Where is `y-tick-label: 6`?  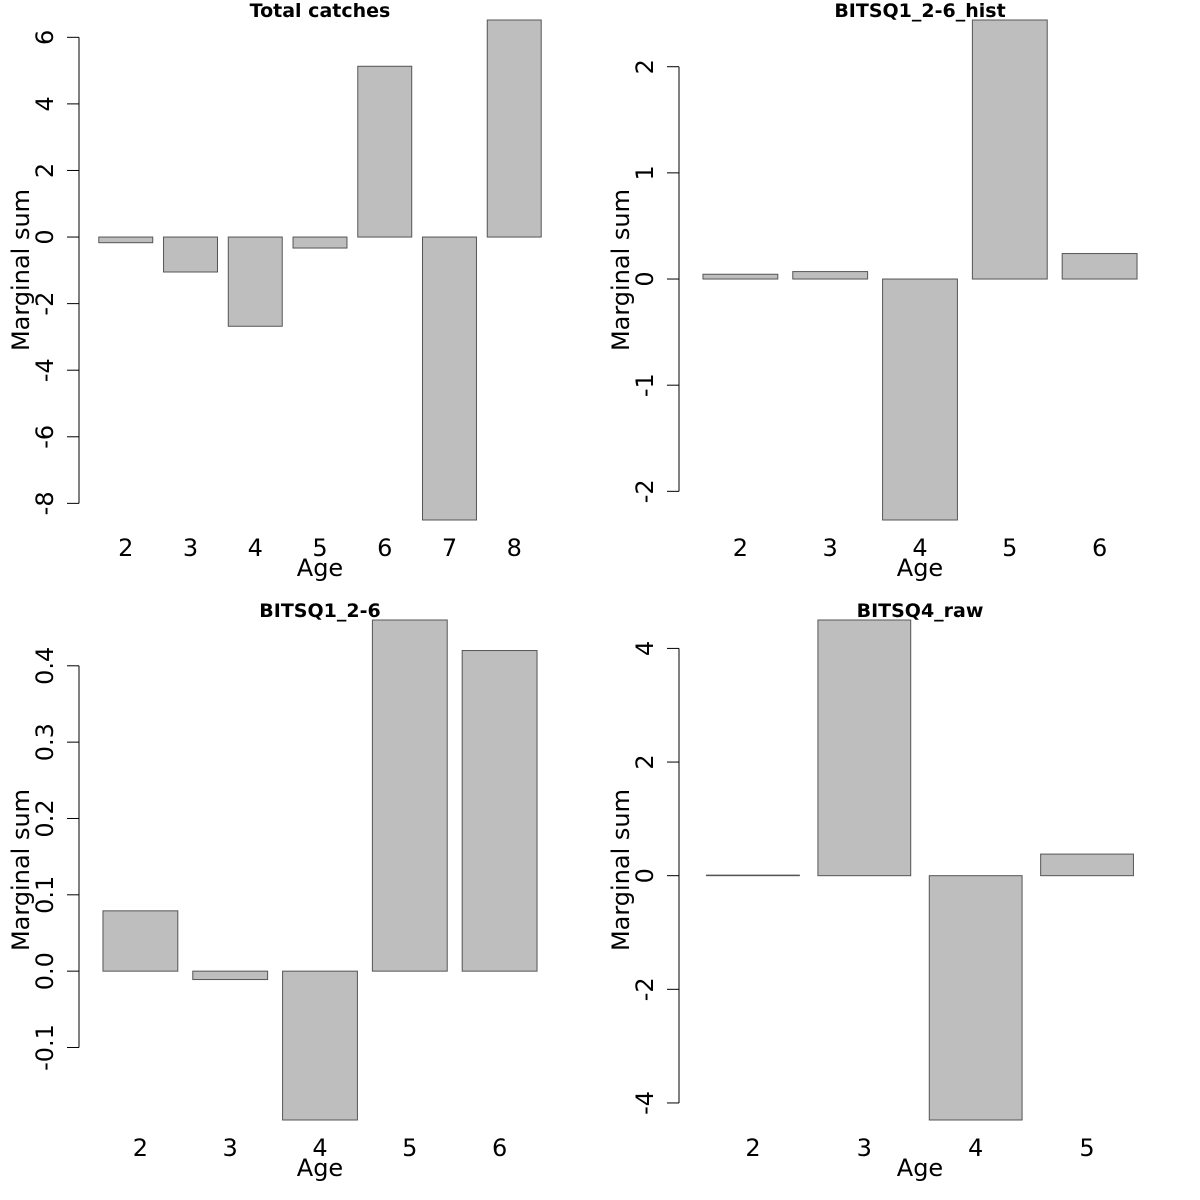 y-tick-label: 6 is located at coordinates (45, 37).